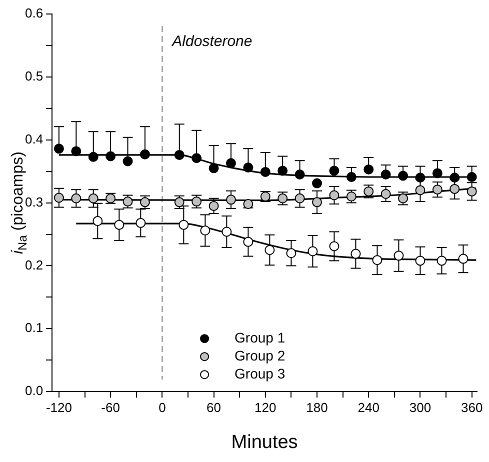 This screenshot has width=489, height=462. What do you see at coordinates (110, 407) in the screenshot?
I see `x-tick-label: -60` at bounding box center [110, 407].